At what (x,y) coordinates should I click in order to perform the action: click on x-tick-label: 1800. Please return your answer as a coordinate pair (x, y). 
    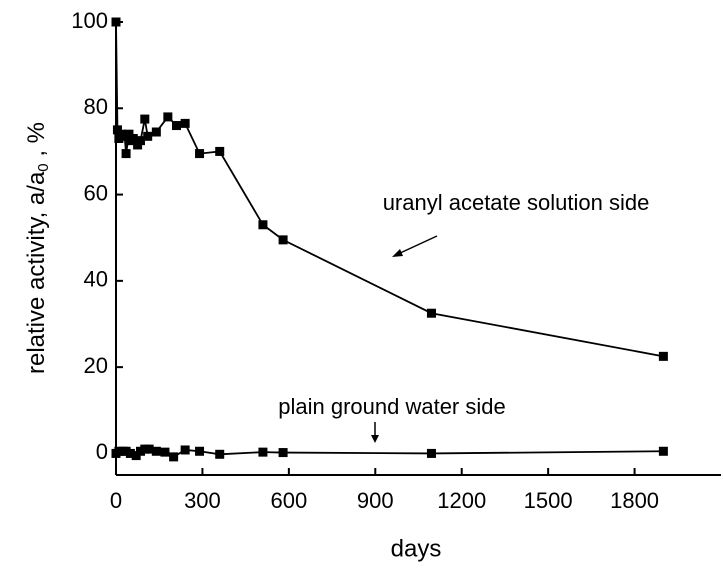
    Looking at the image, I should click on (634, 500).